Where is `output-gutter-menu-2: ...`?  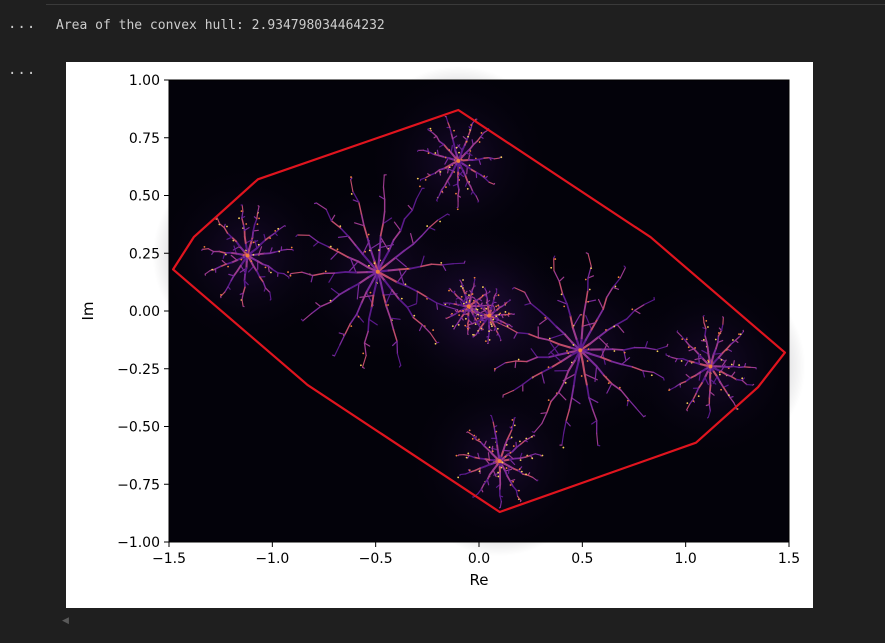 output-gutter-menu-2: ... is located at coordinates (22, 70).